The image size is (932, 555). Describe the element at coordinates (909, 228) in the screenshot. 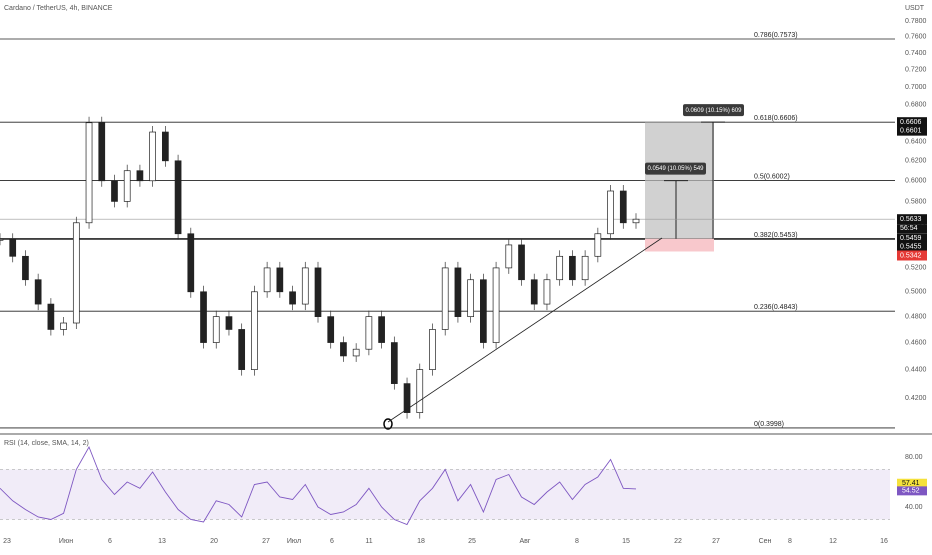

I see `countdown: 56:54` at that location.